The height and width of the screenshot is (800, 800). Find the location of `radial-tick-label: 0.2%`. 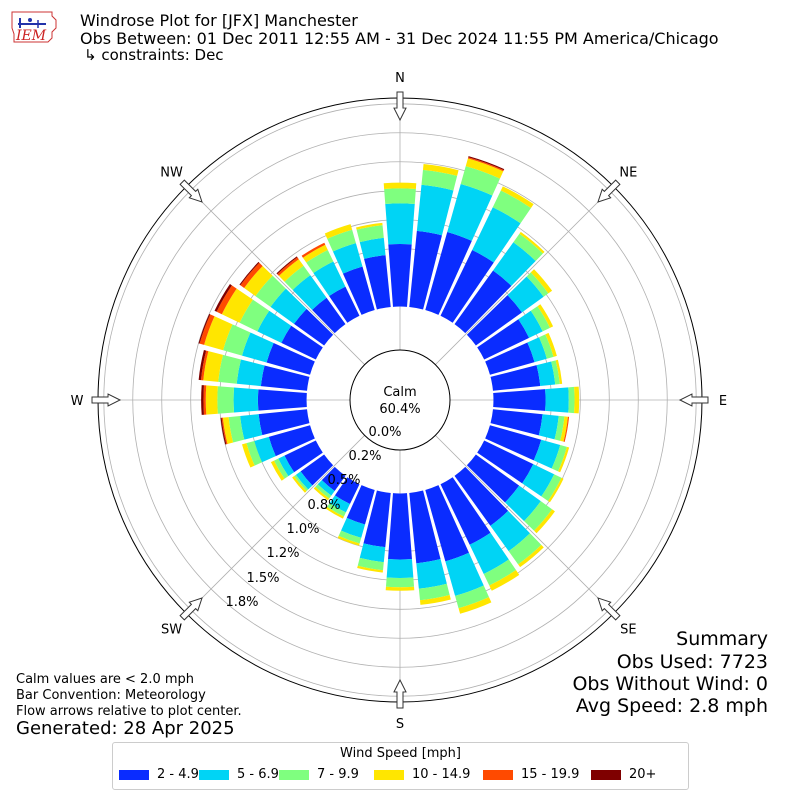

radial-tick-label: 0.2% is located at coordinates (364, 456).